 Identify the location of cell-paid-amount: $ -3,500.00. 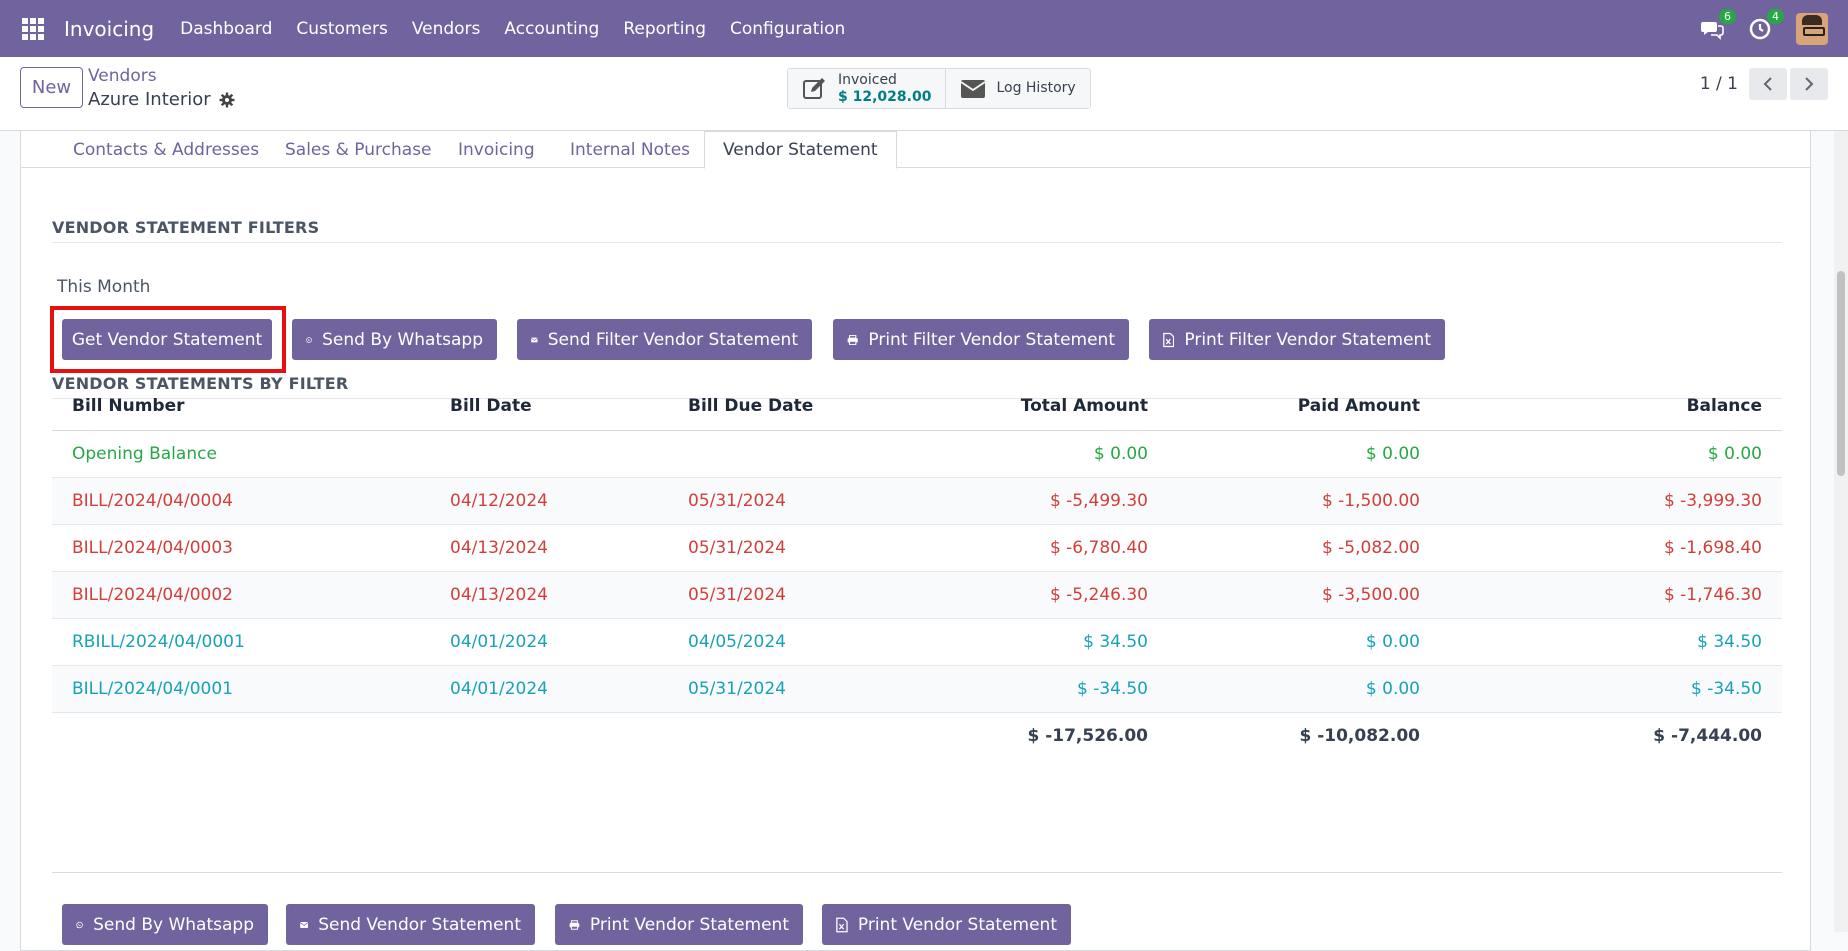
(1304, 595).